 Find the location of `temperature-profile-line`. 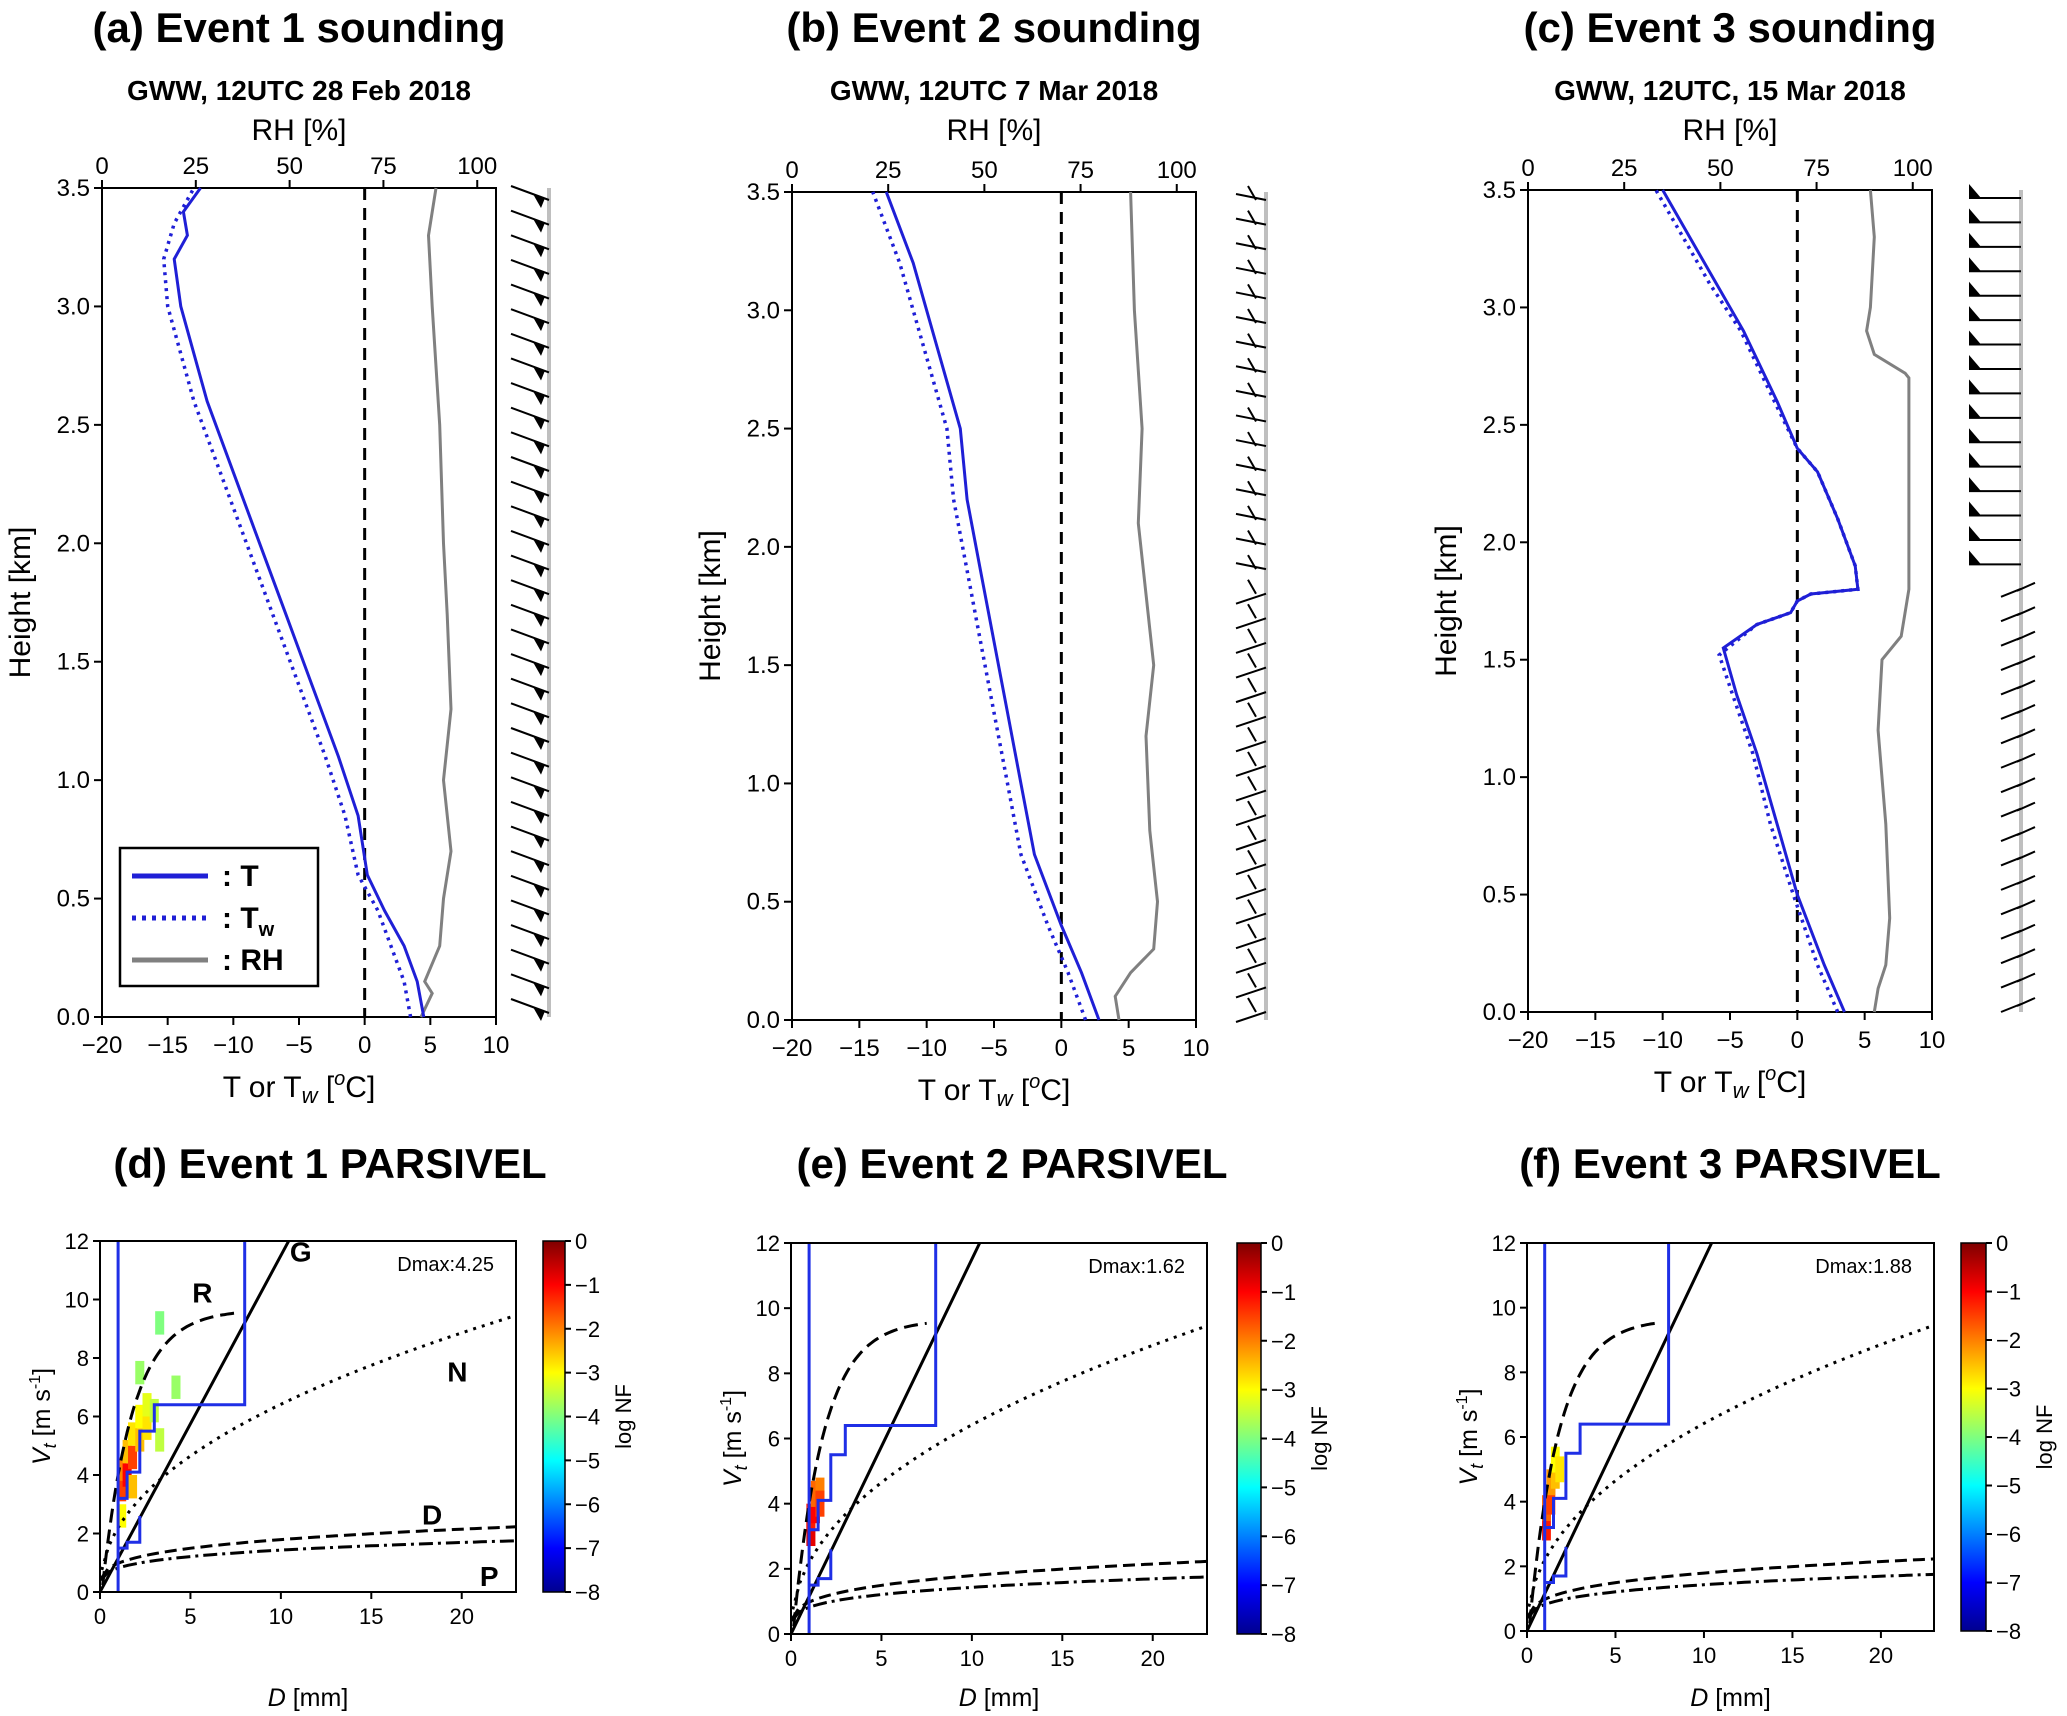

temperature-profile-line is located at coordinates (1760, 601).